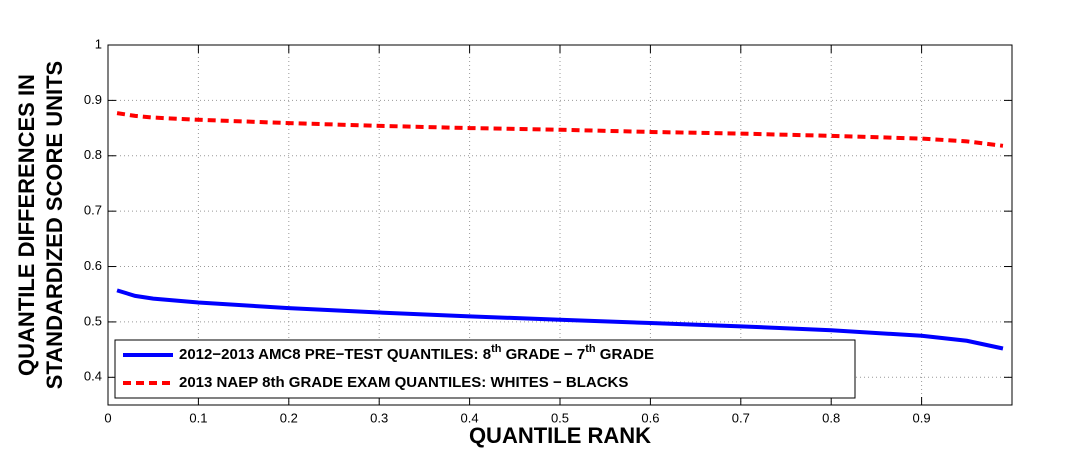 This screenshot has height=450, width=1067. I want to click on x-tick-label: 0.6, so click(650, 417).